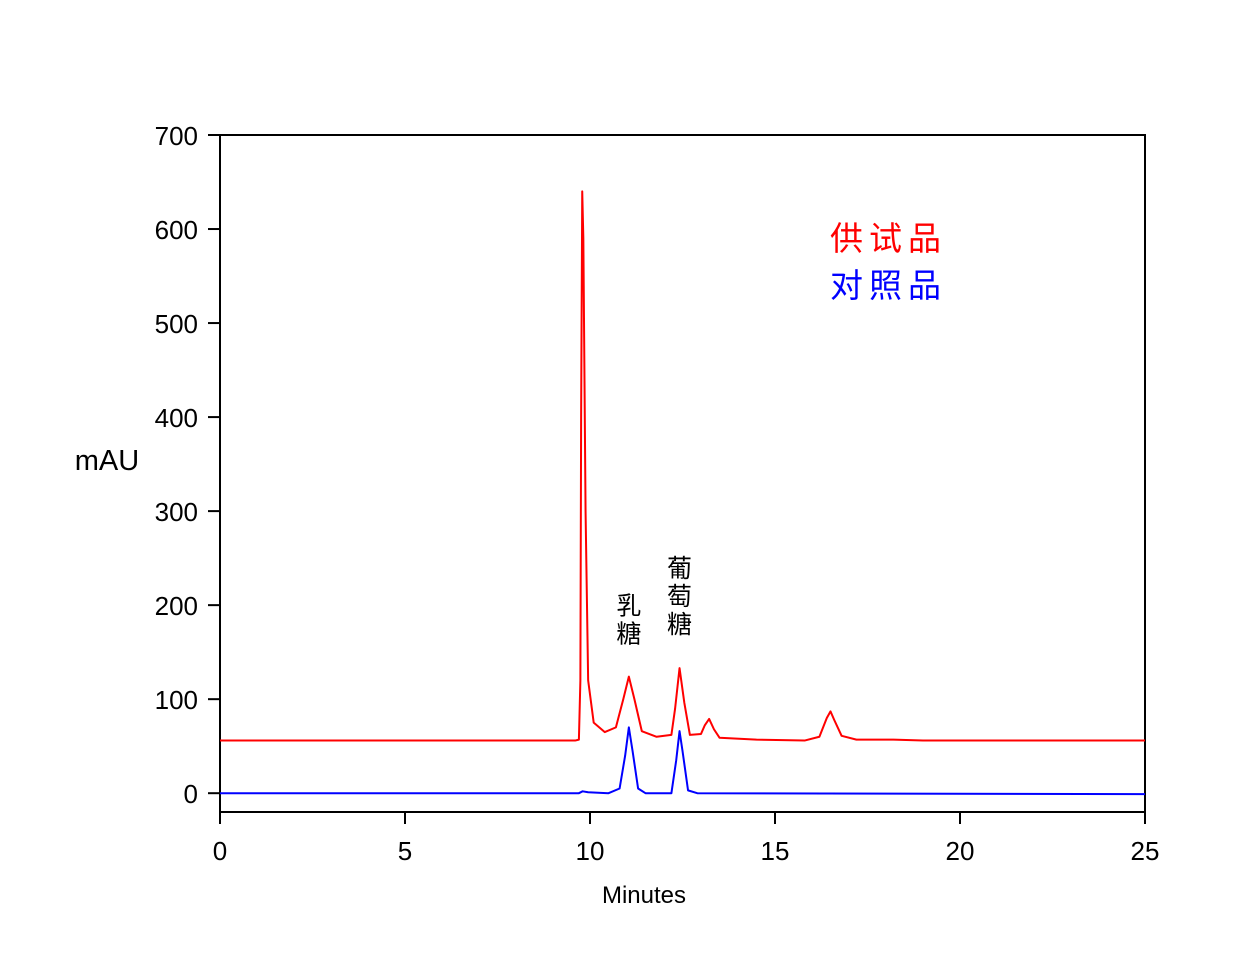 This screenshot has width=1234, height=980. I want to click on peak-annotation-char: 乳, so click(628, 606).